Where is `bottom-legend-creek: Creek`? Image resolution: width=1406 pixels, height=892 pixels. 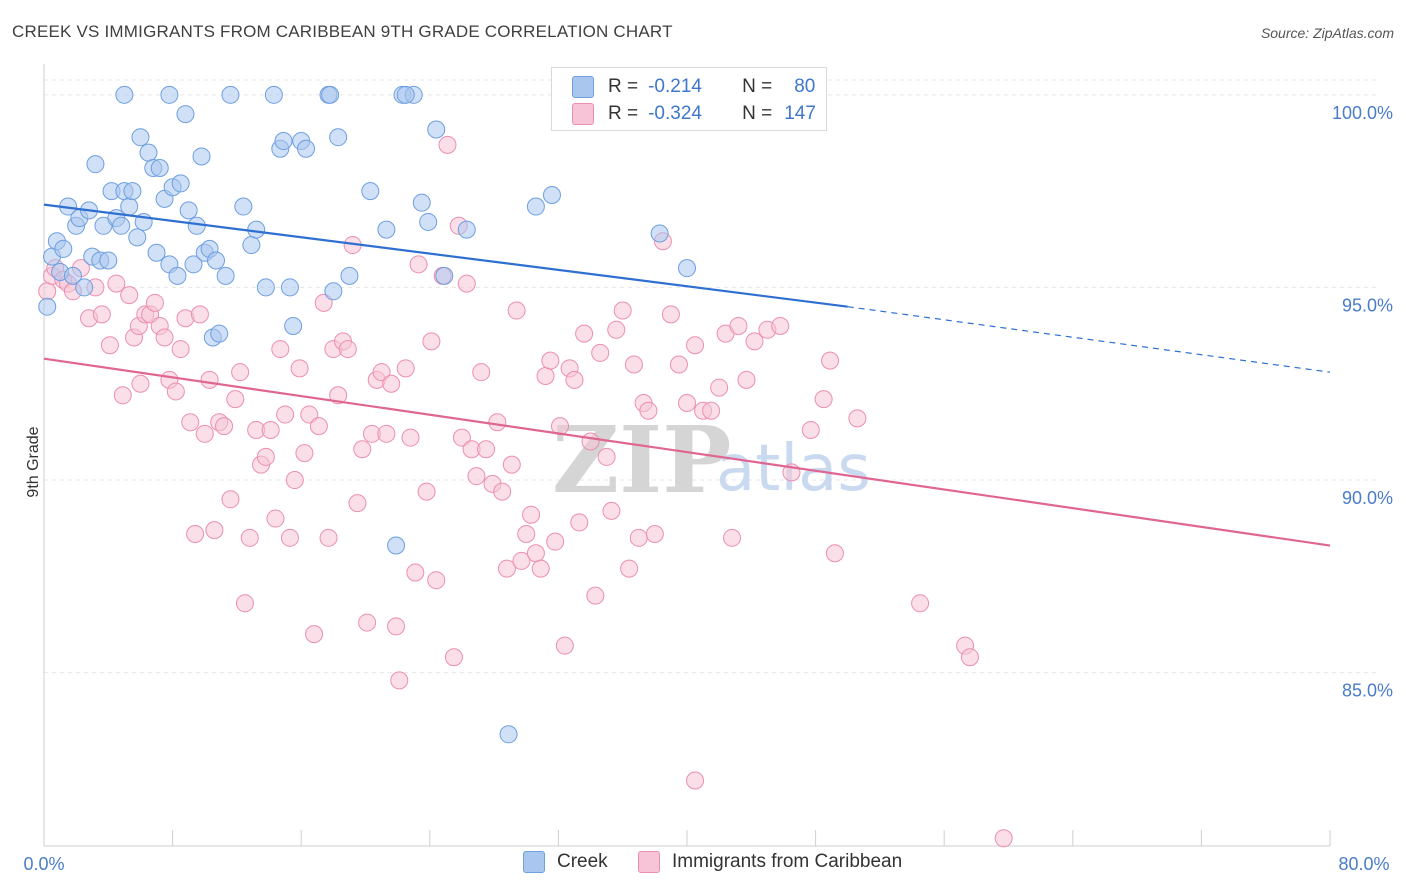
bottom-legend-creek: Creek is located at coordinates (565, 862).